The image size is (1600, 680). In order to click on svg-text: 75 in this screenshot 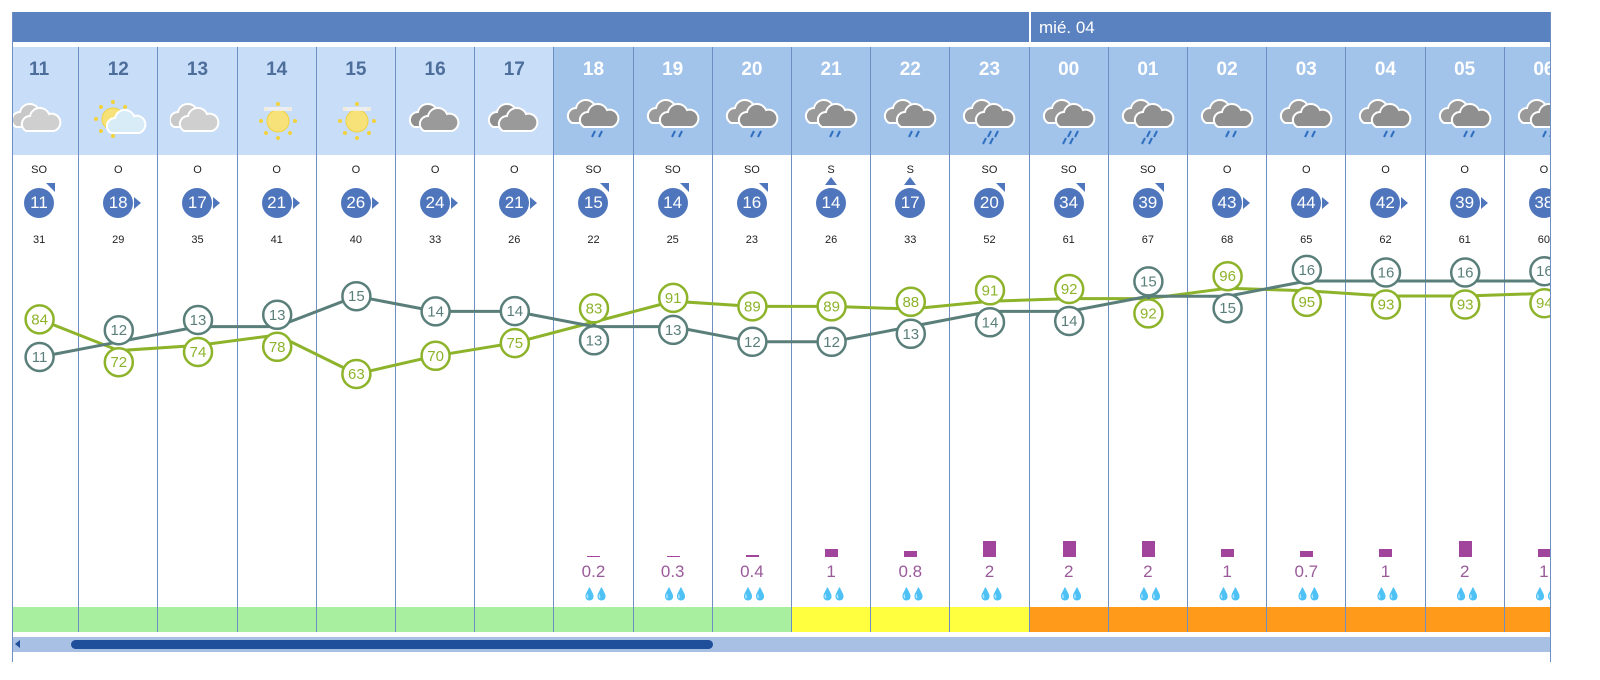, I will do `click(514, 343)`.